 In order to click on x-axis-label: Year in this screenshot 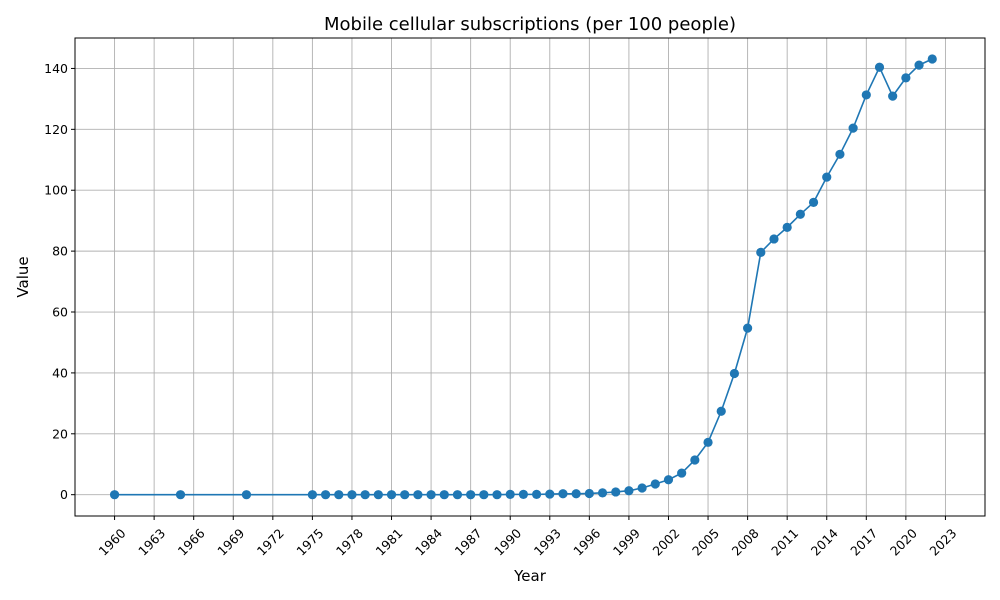, I will do `click(530, 576)`.